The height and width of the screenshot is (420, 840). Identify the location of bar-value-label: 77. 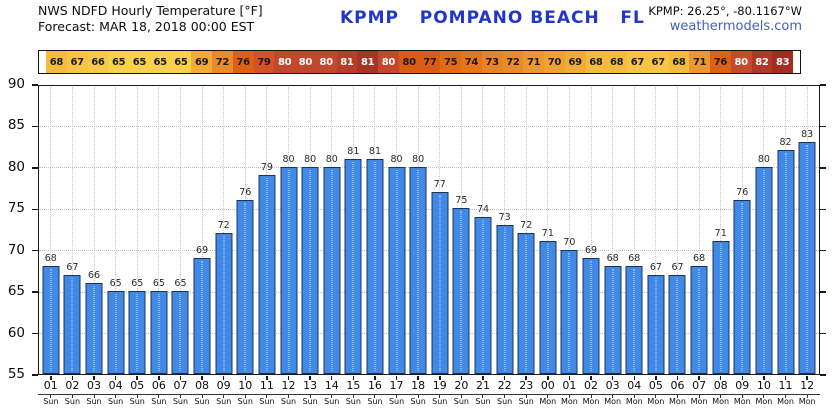
(439, 184).